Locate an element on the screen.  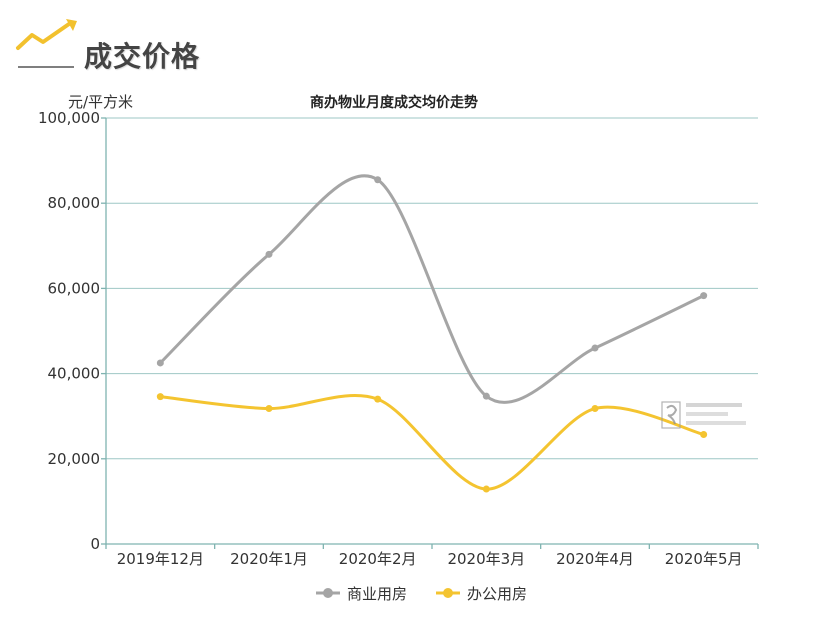
section-header: 成交价格 is located at coordinates (124, 45).